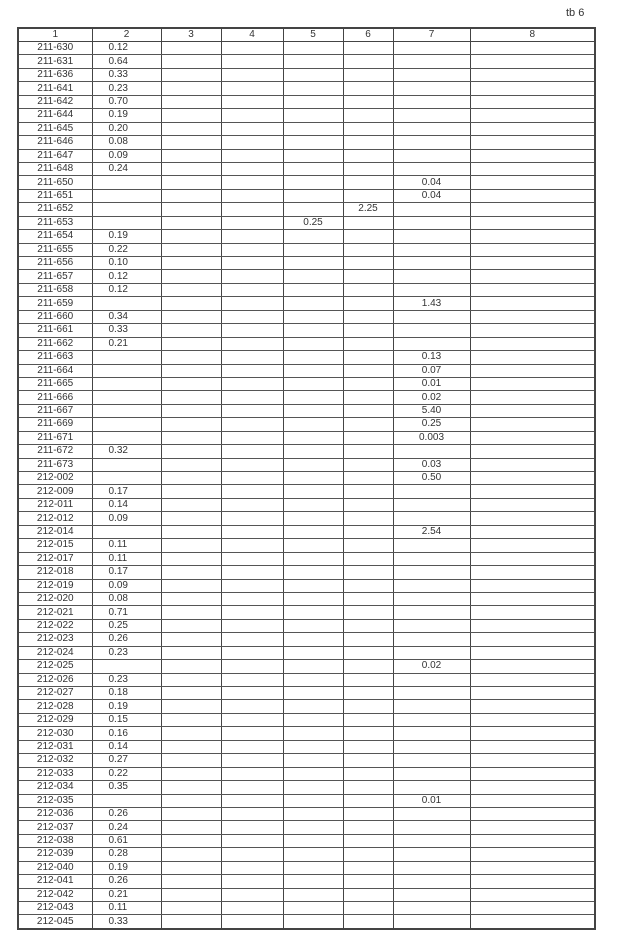 This screenshot has width=619, height=935. What do you see at coordinates (55, 465) in the screenshot?
I see `row-code: 211-673` at bounding box center [55, 465].